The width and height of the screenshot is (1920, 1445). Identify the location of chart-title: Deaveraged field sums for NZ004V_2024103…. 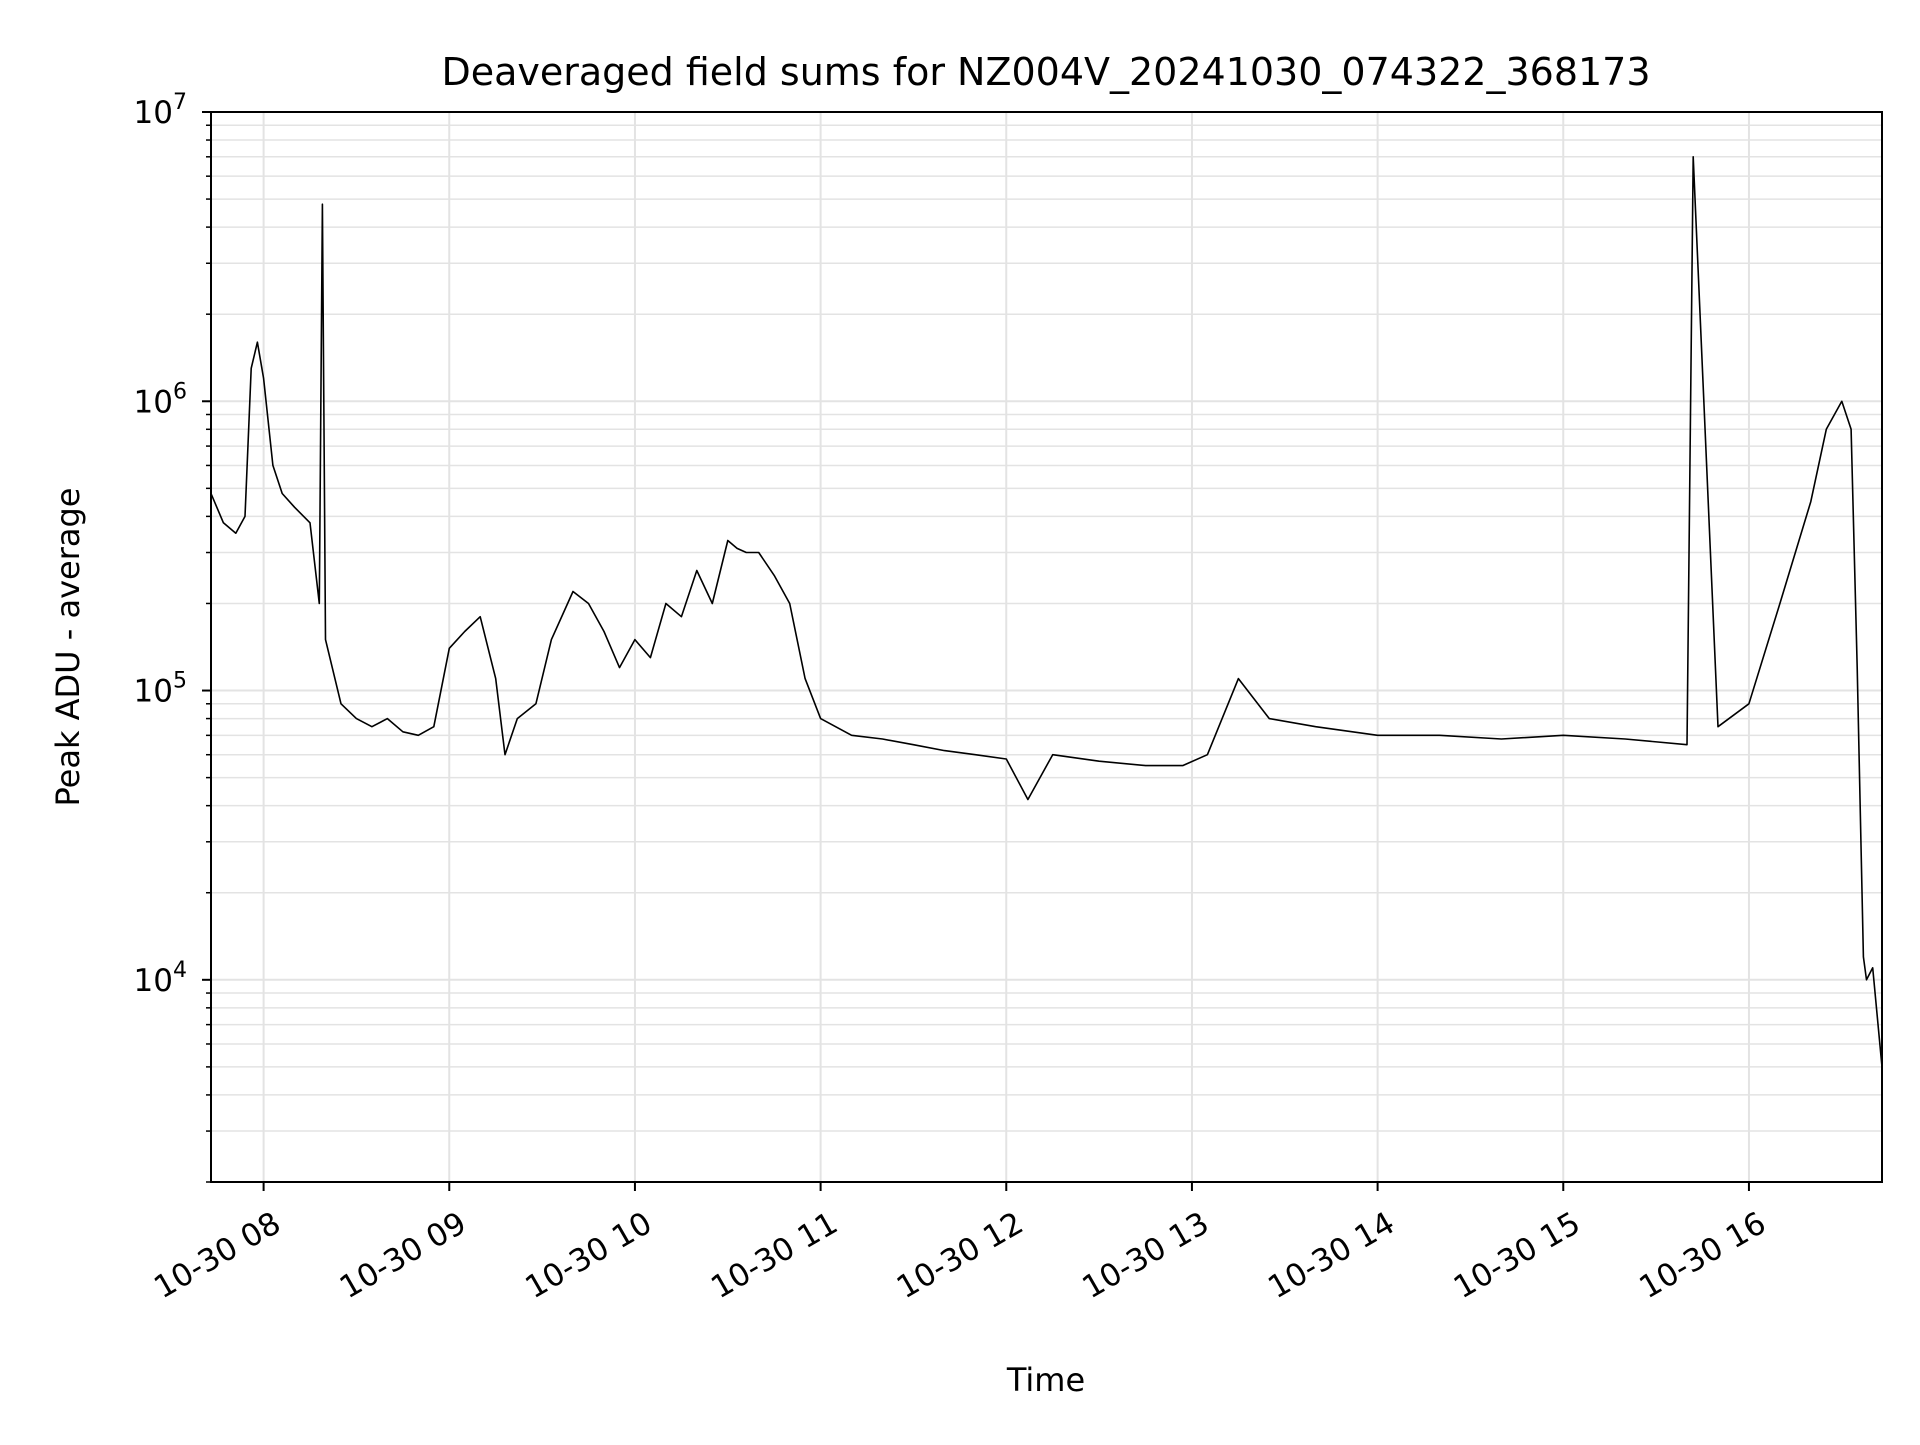
(1045, 72).